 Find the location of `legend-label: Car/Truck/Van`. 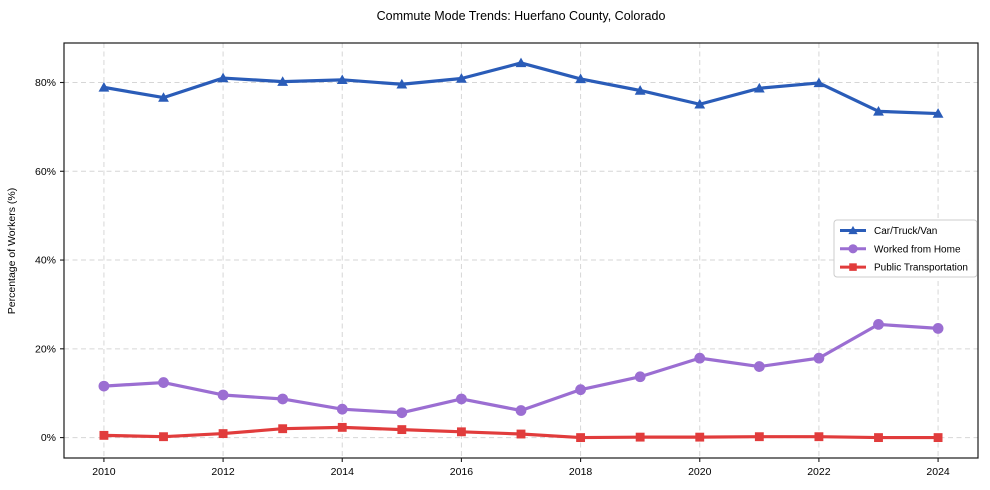

legend-label: Car/Truck/Van is located at coordinates (905, 231).